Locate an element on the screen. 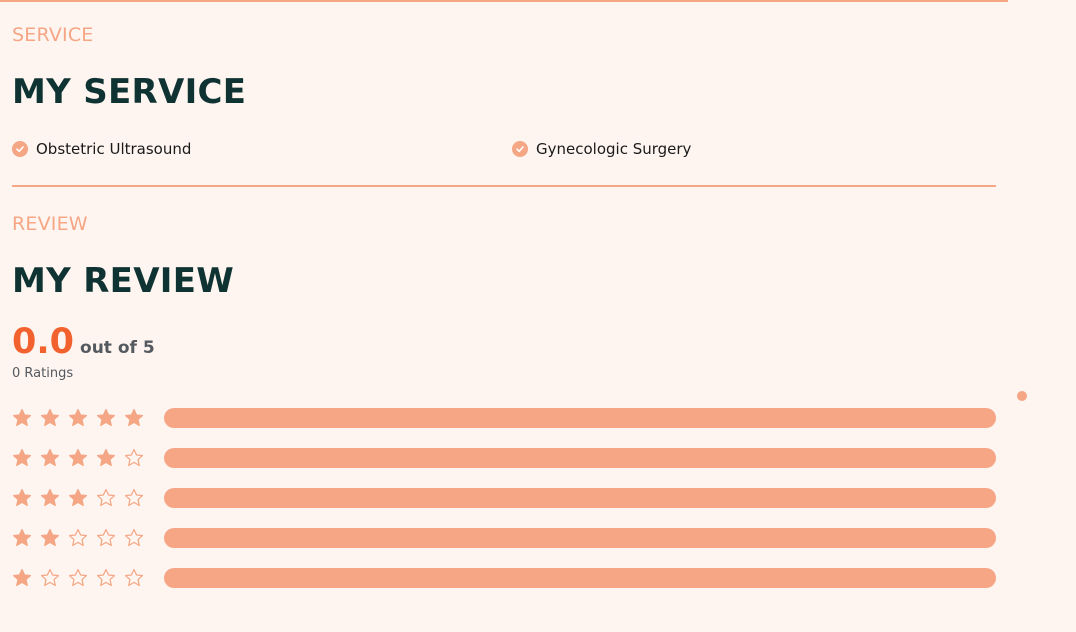  review-title: MY REVIEW is located at coordinates (123, 281).